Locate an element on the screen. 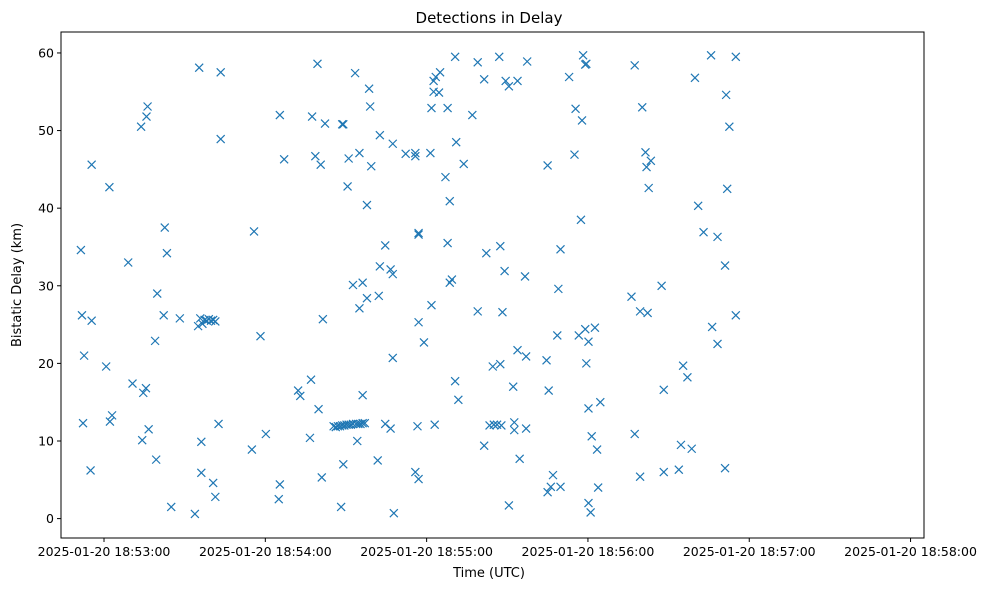 This screenshot has width=987, height=590. x-tick-label: 2025-01-20 18:54:00 is located at coordinates (265, 551).